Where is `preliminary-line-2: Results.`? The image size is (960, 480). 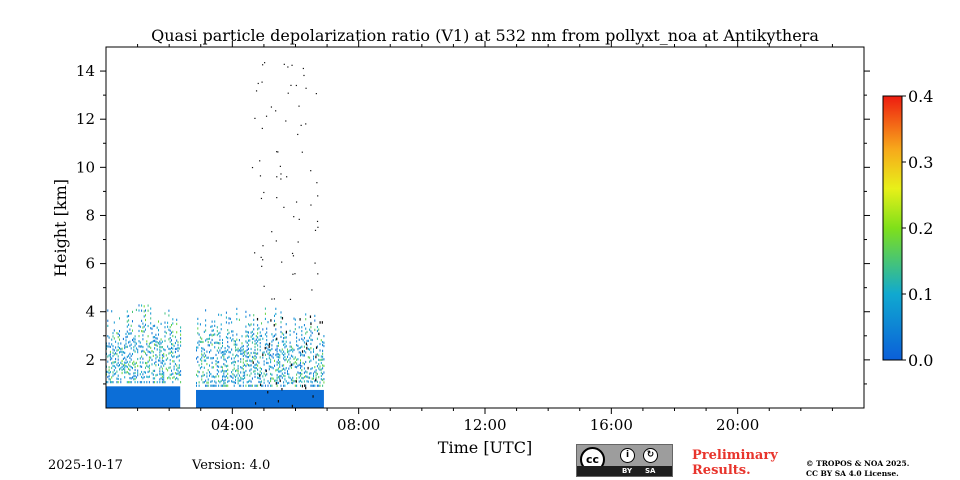
preliminary-line-2: Results. is located at coordinates (721, 470).